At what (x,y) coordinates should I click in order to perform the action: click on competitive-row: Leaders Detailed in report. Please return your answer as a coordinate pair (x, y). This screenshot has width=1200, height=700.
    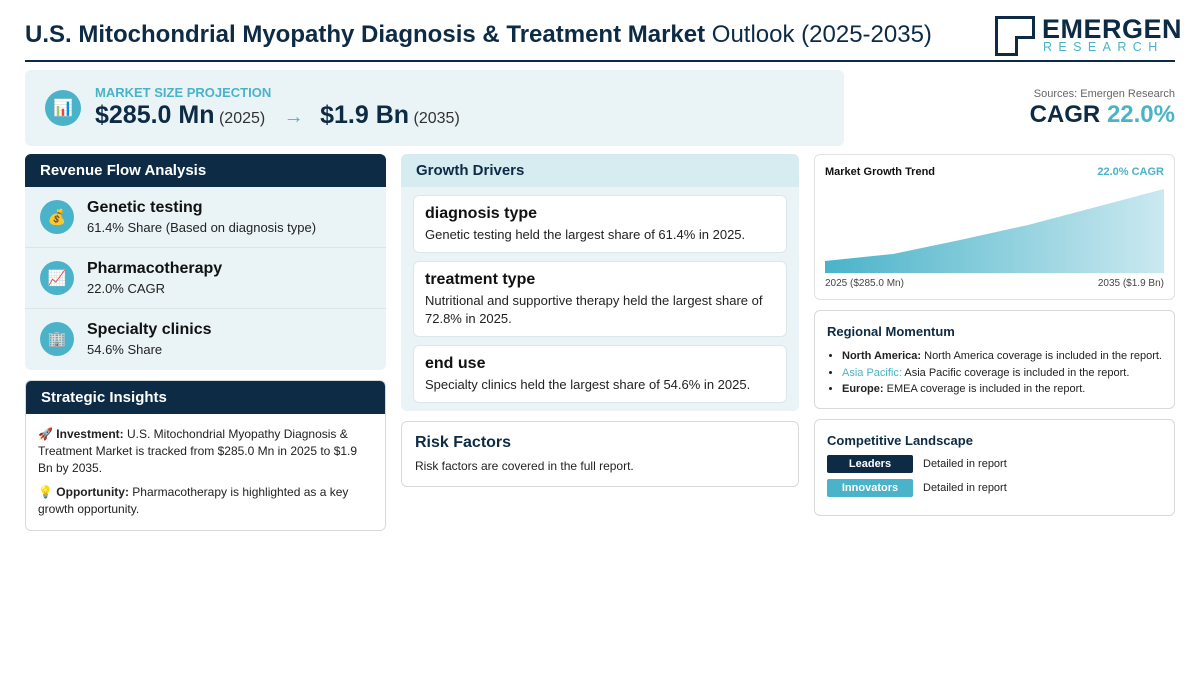
    Looking at the image, I should click on (917, 464).